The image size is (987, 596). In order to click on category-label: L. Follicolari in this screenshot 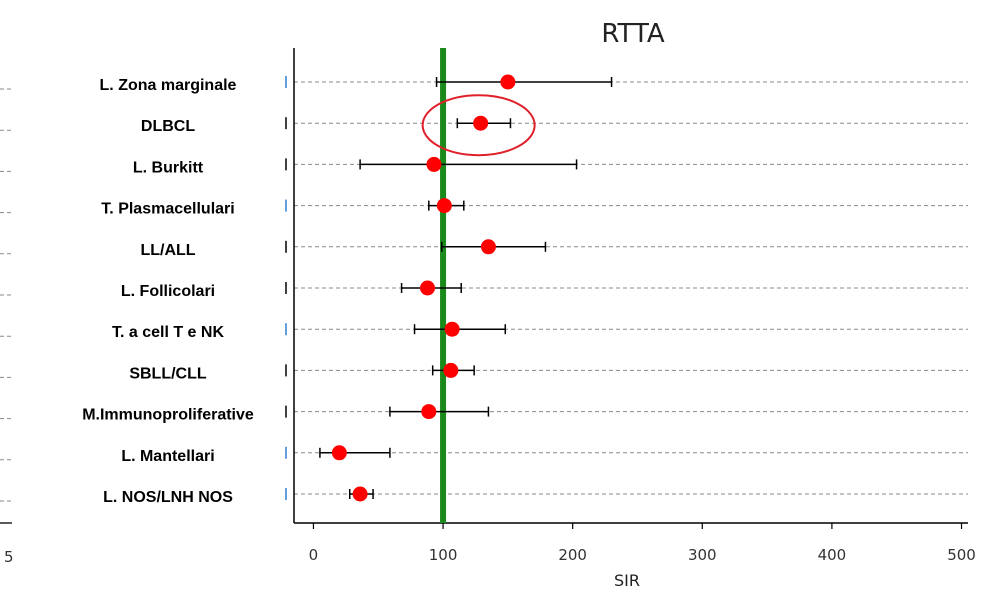, I will do `click(168, 291)`.